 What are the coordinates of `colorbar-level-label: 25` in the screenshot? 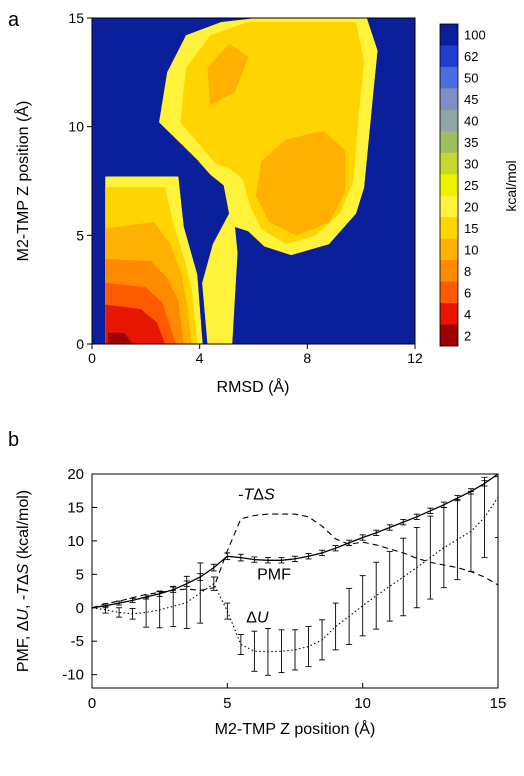 It's located at (471, 185).